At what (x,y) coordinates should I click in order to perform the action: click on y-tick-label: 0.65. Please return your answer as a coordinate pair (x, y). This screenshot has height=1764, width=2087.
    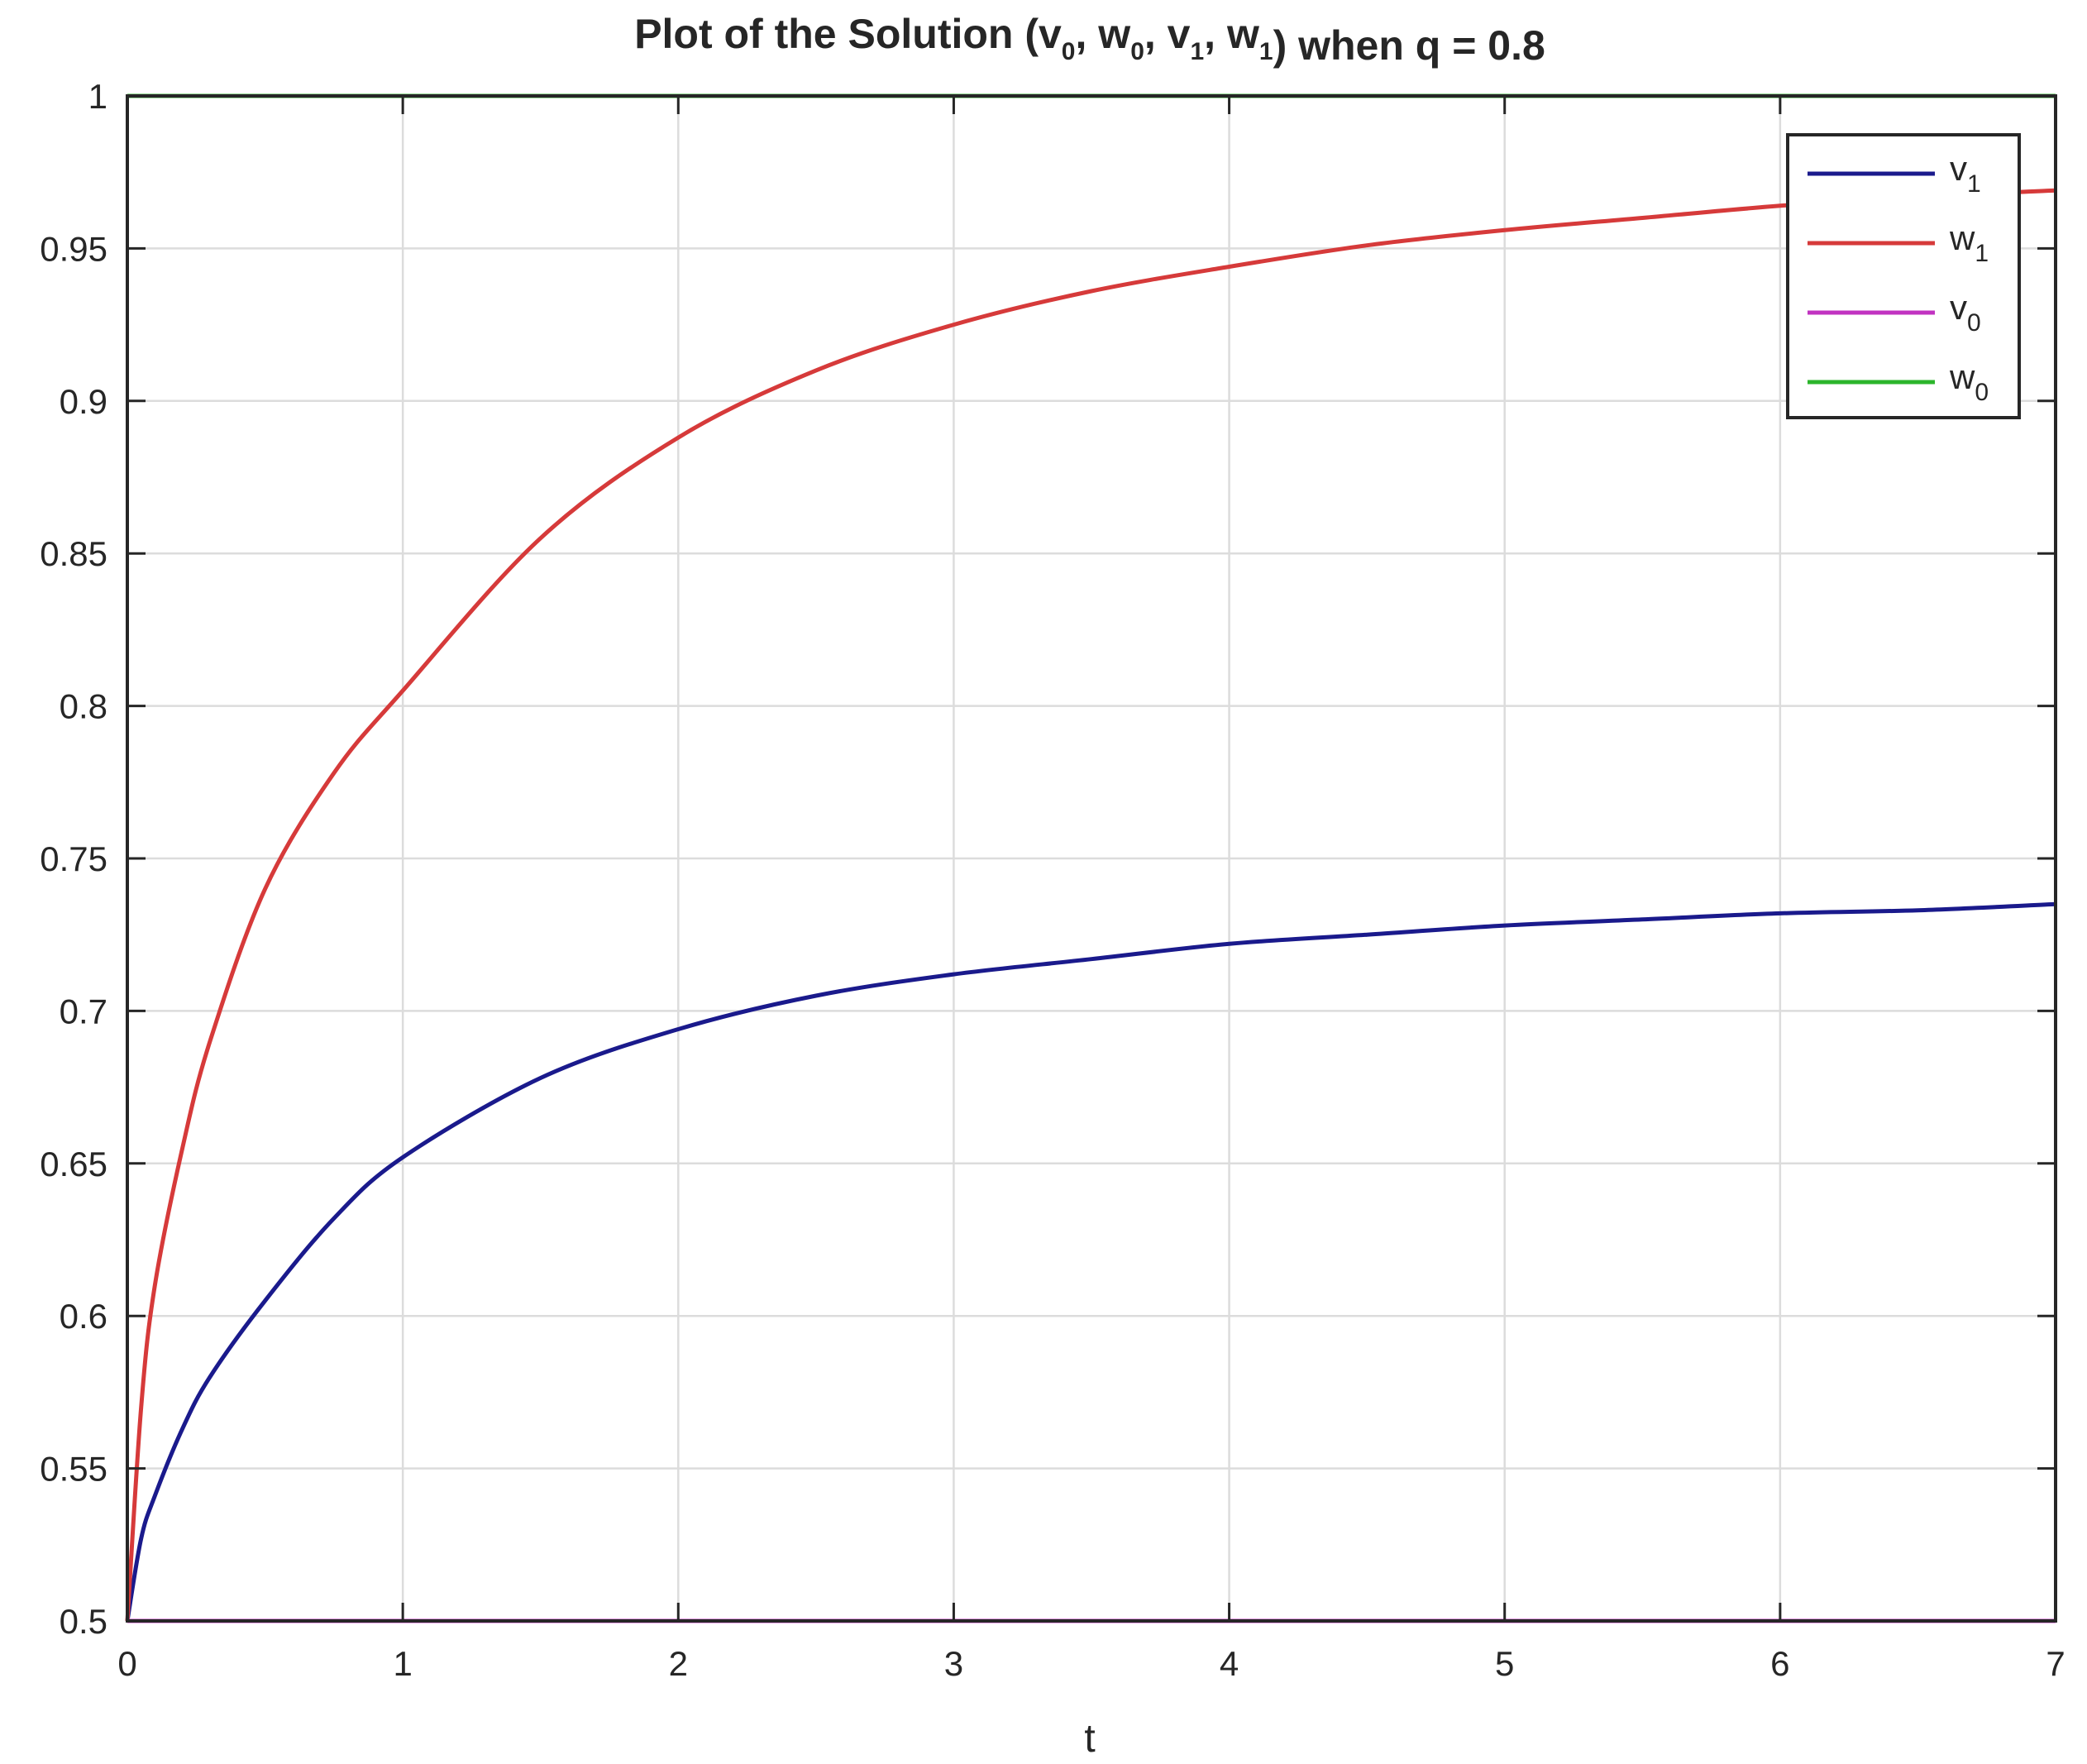
    Looking at the image, I should click on (73, 1164).